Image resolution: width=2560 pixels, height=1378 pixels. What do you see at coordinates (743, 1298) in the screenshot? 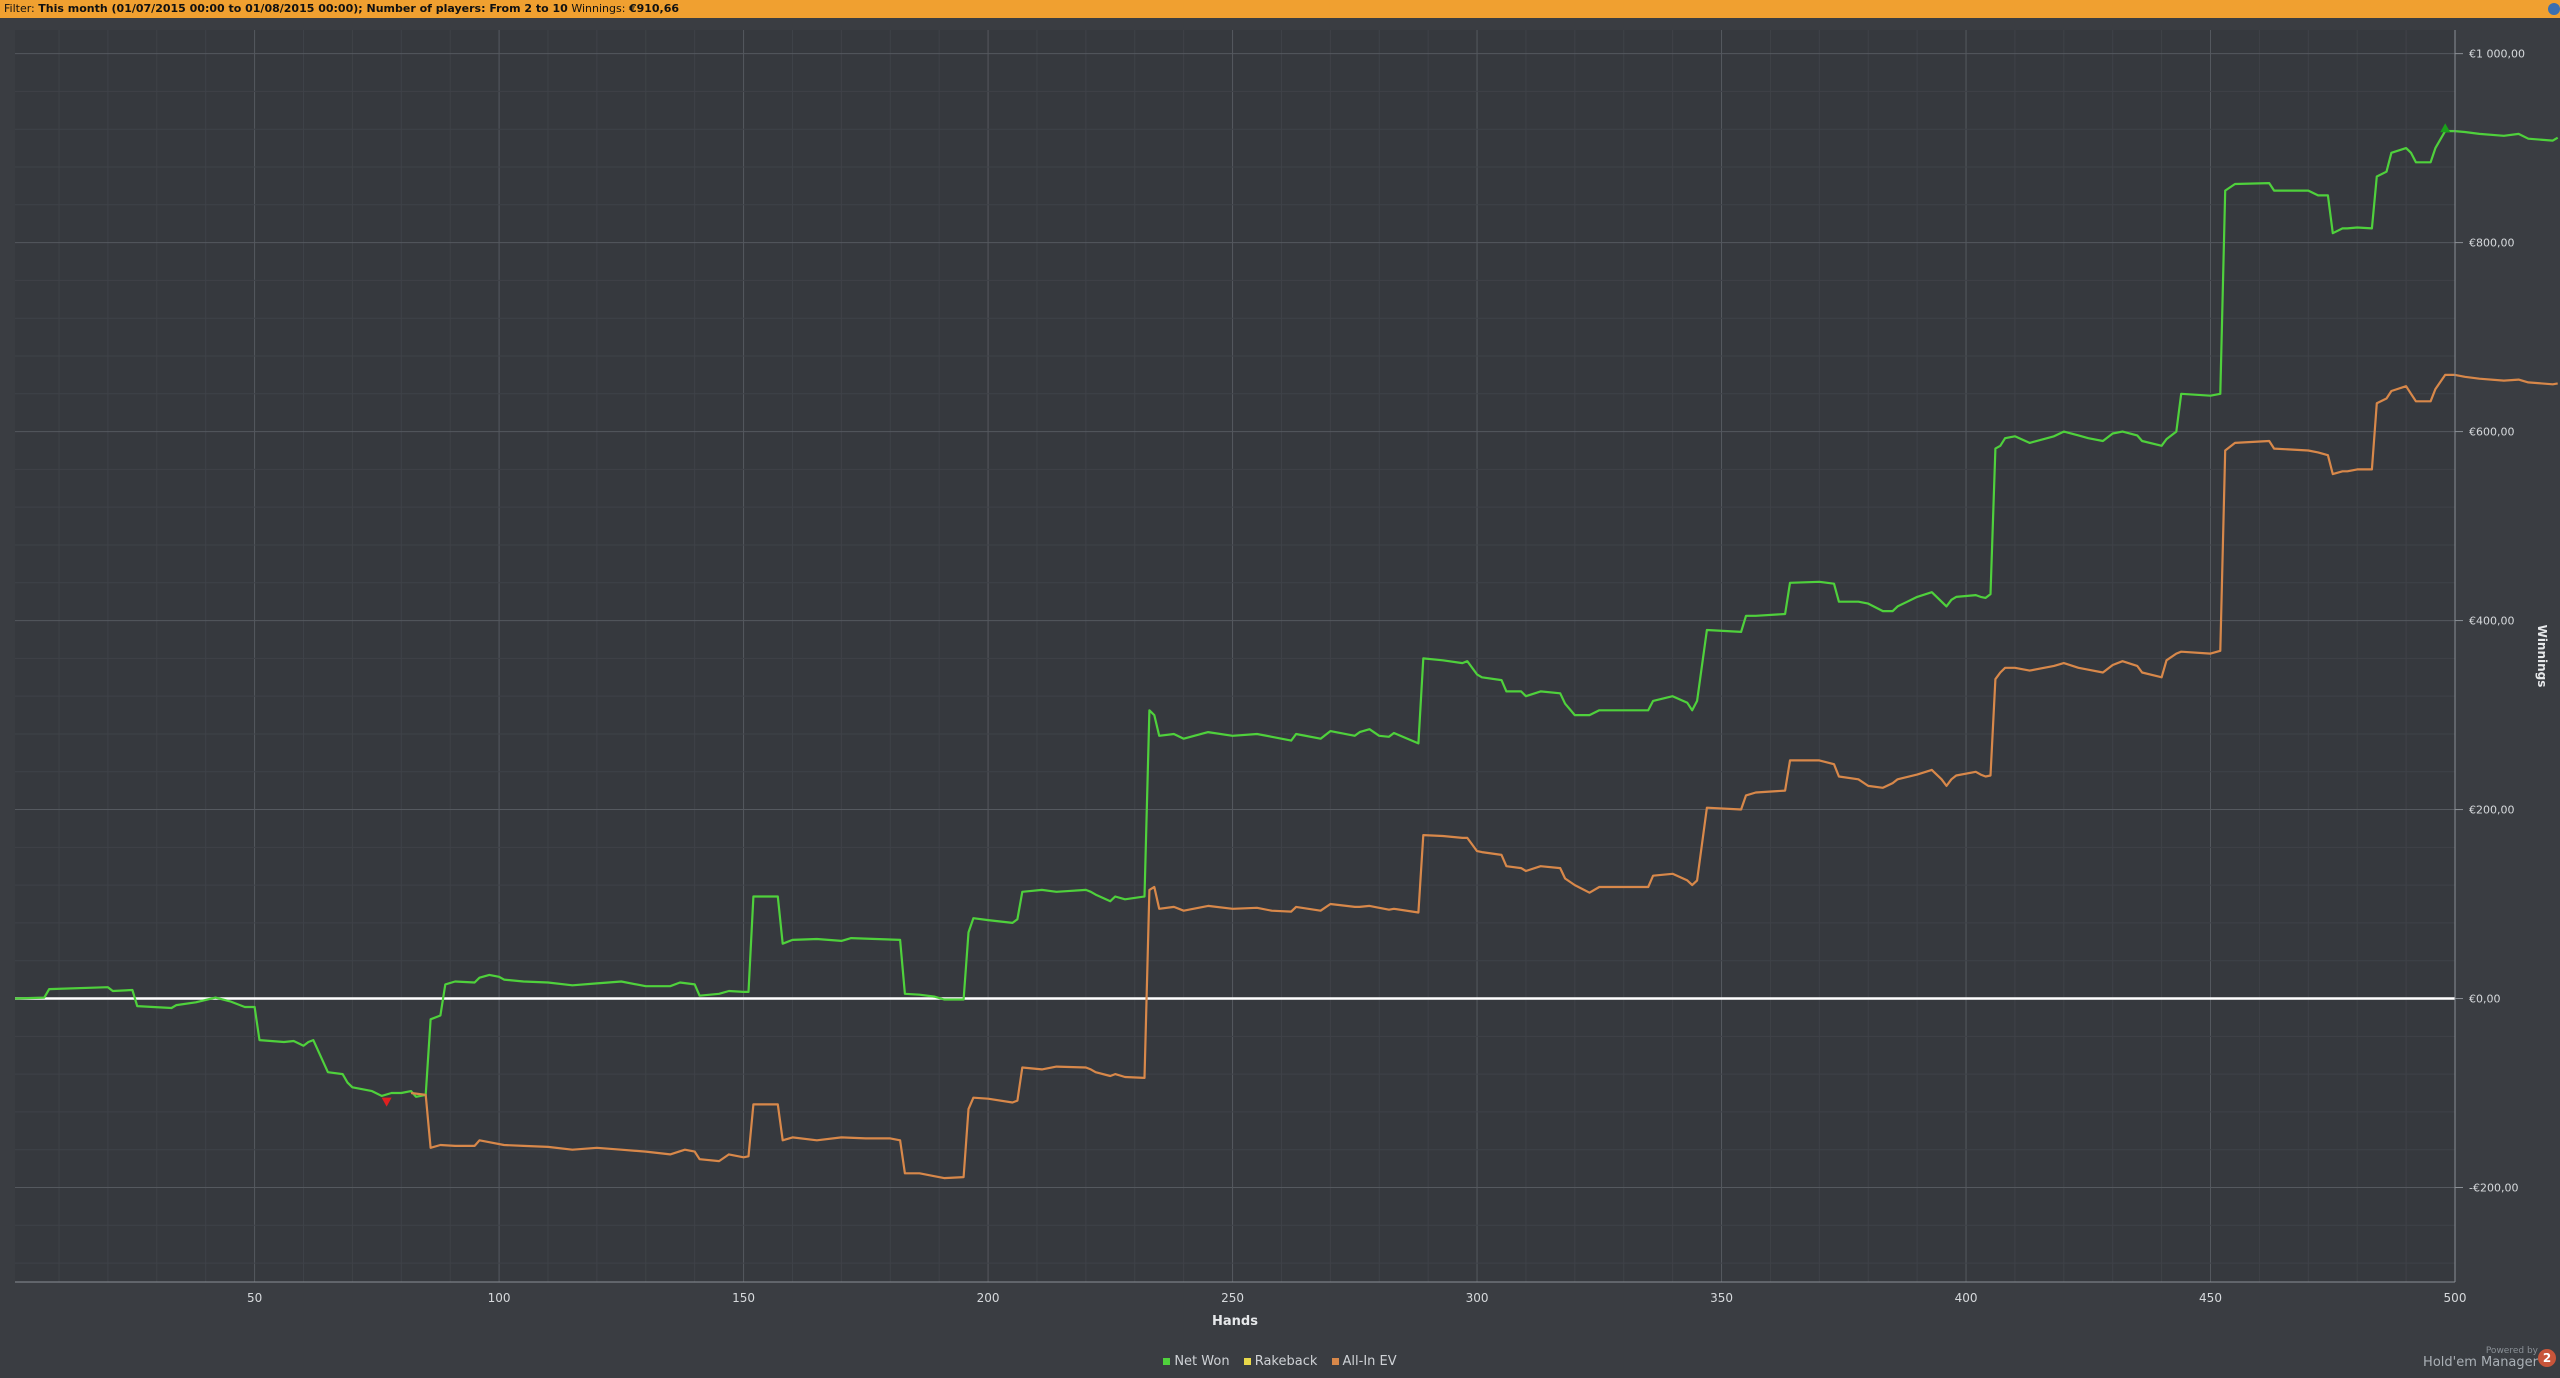
I see `x-tick-label: 150` at bounding box center [743, 1298].